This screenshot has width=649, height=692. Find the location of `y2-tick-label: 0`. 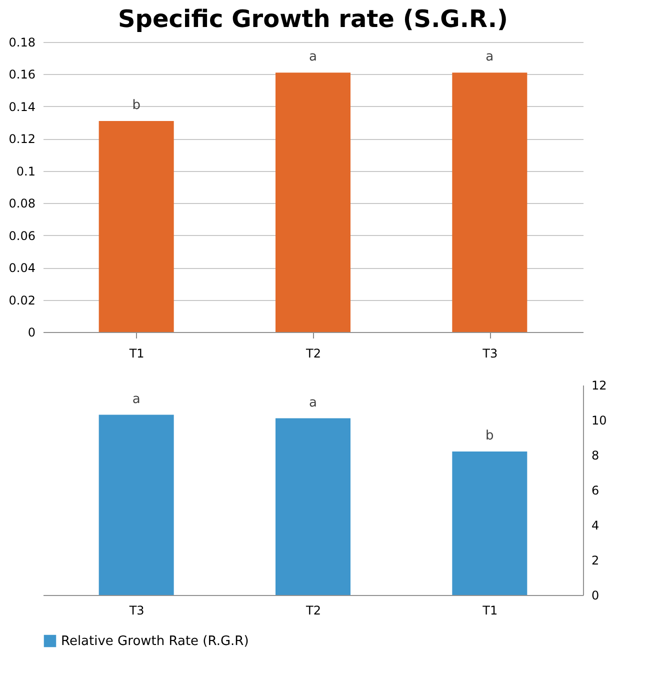

y2-tick-label: 0 is located at coordinates (596, 595).